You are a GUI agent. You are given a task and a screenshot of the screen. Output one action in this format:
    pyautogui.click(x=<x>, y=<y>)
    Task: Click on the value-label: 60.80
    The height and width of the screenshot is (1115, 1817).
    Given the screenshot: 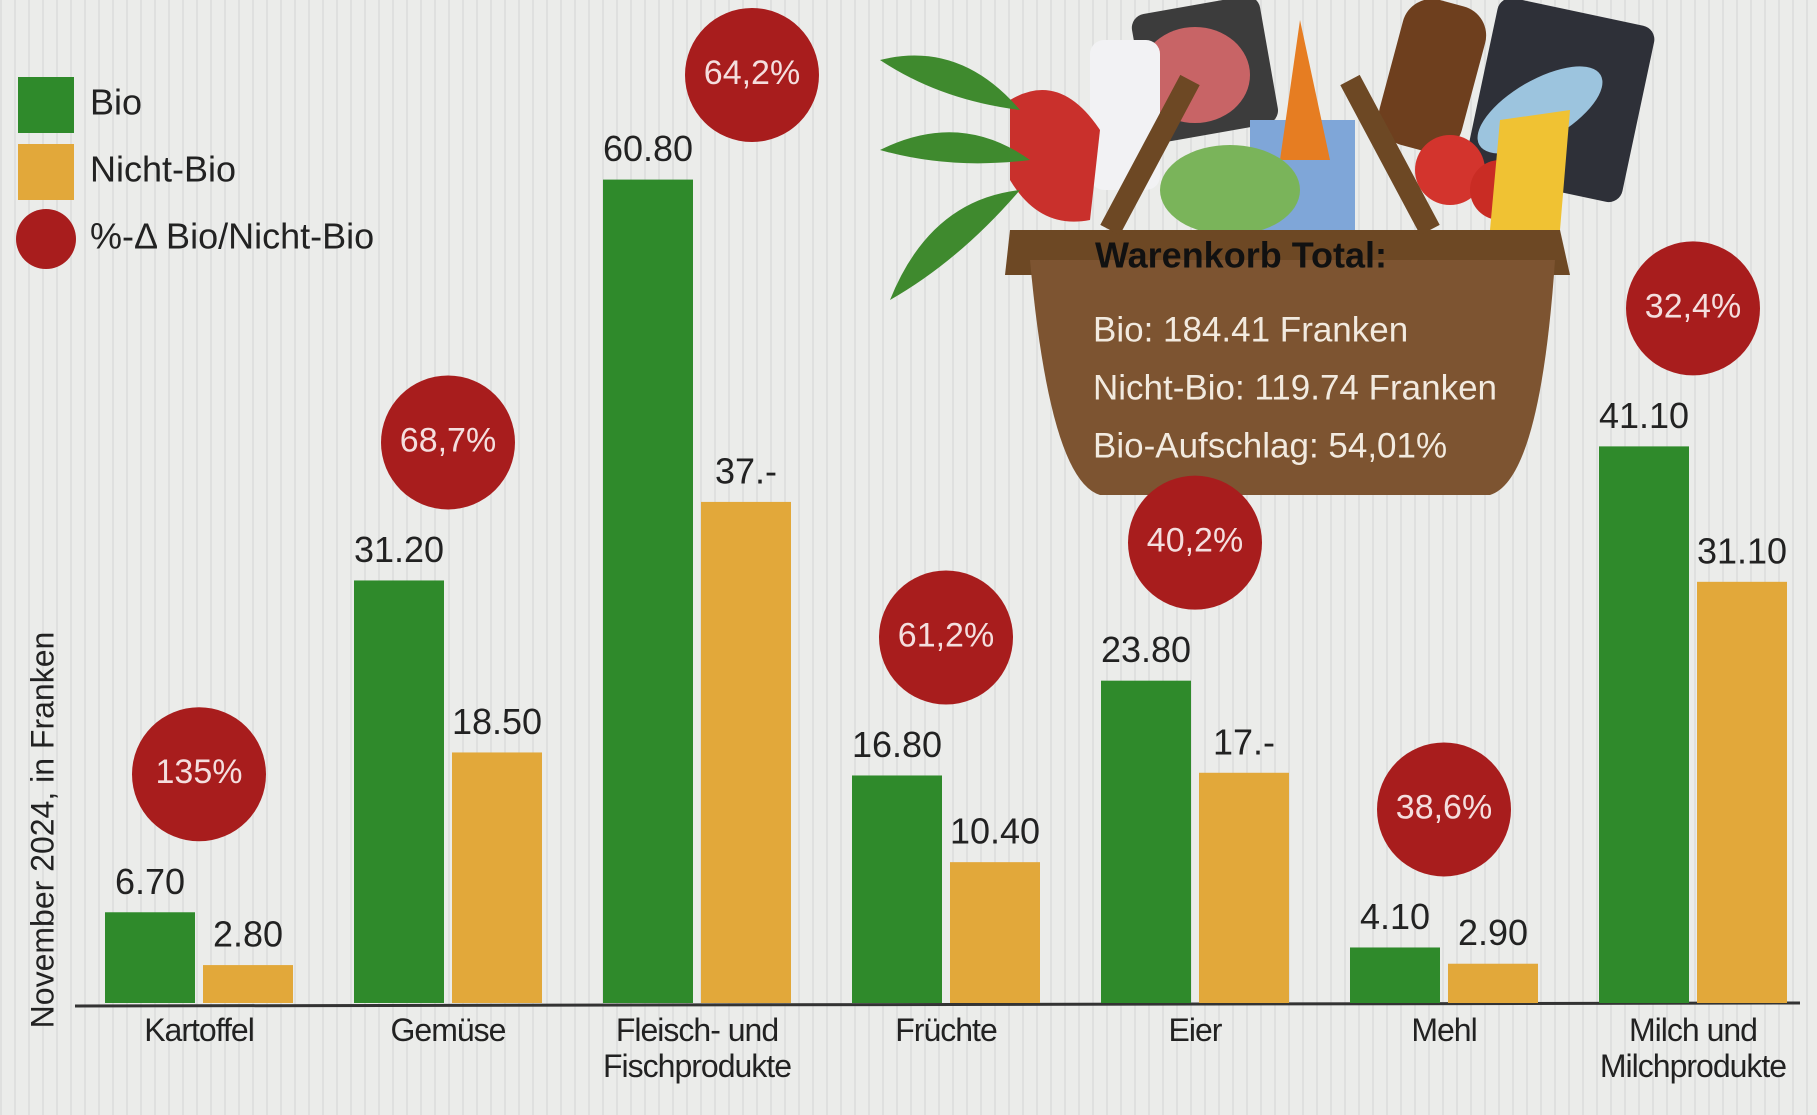 What is the action you would take?
    pyautogui.click(x=648, y=148)
    